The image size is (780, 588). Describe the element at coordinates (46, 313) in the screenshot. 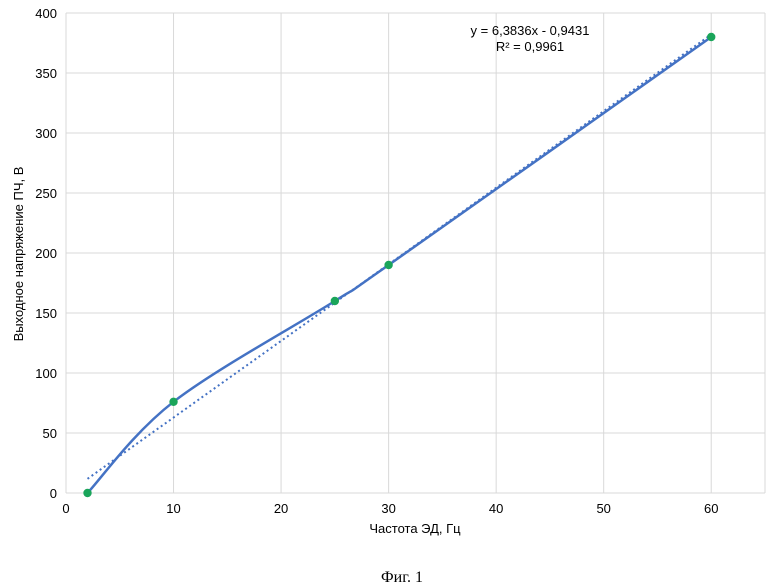

I see `y-tick-label: 150` at that location.